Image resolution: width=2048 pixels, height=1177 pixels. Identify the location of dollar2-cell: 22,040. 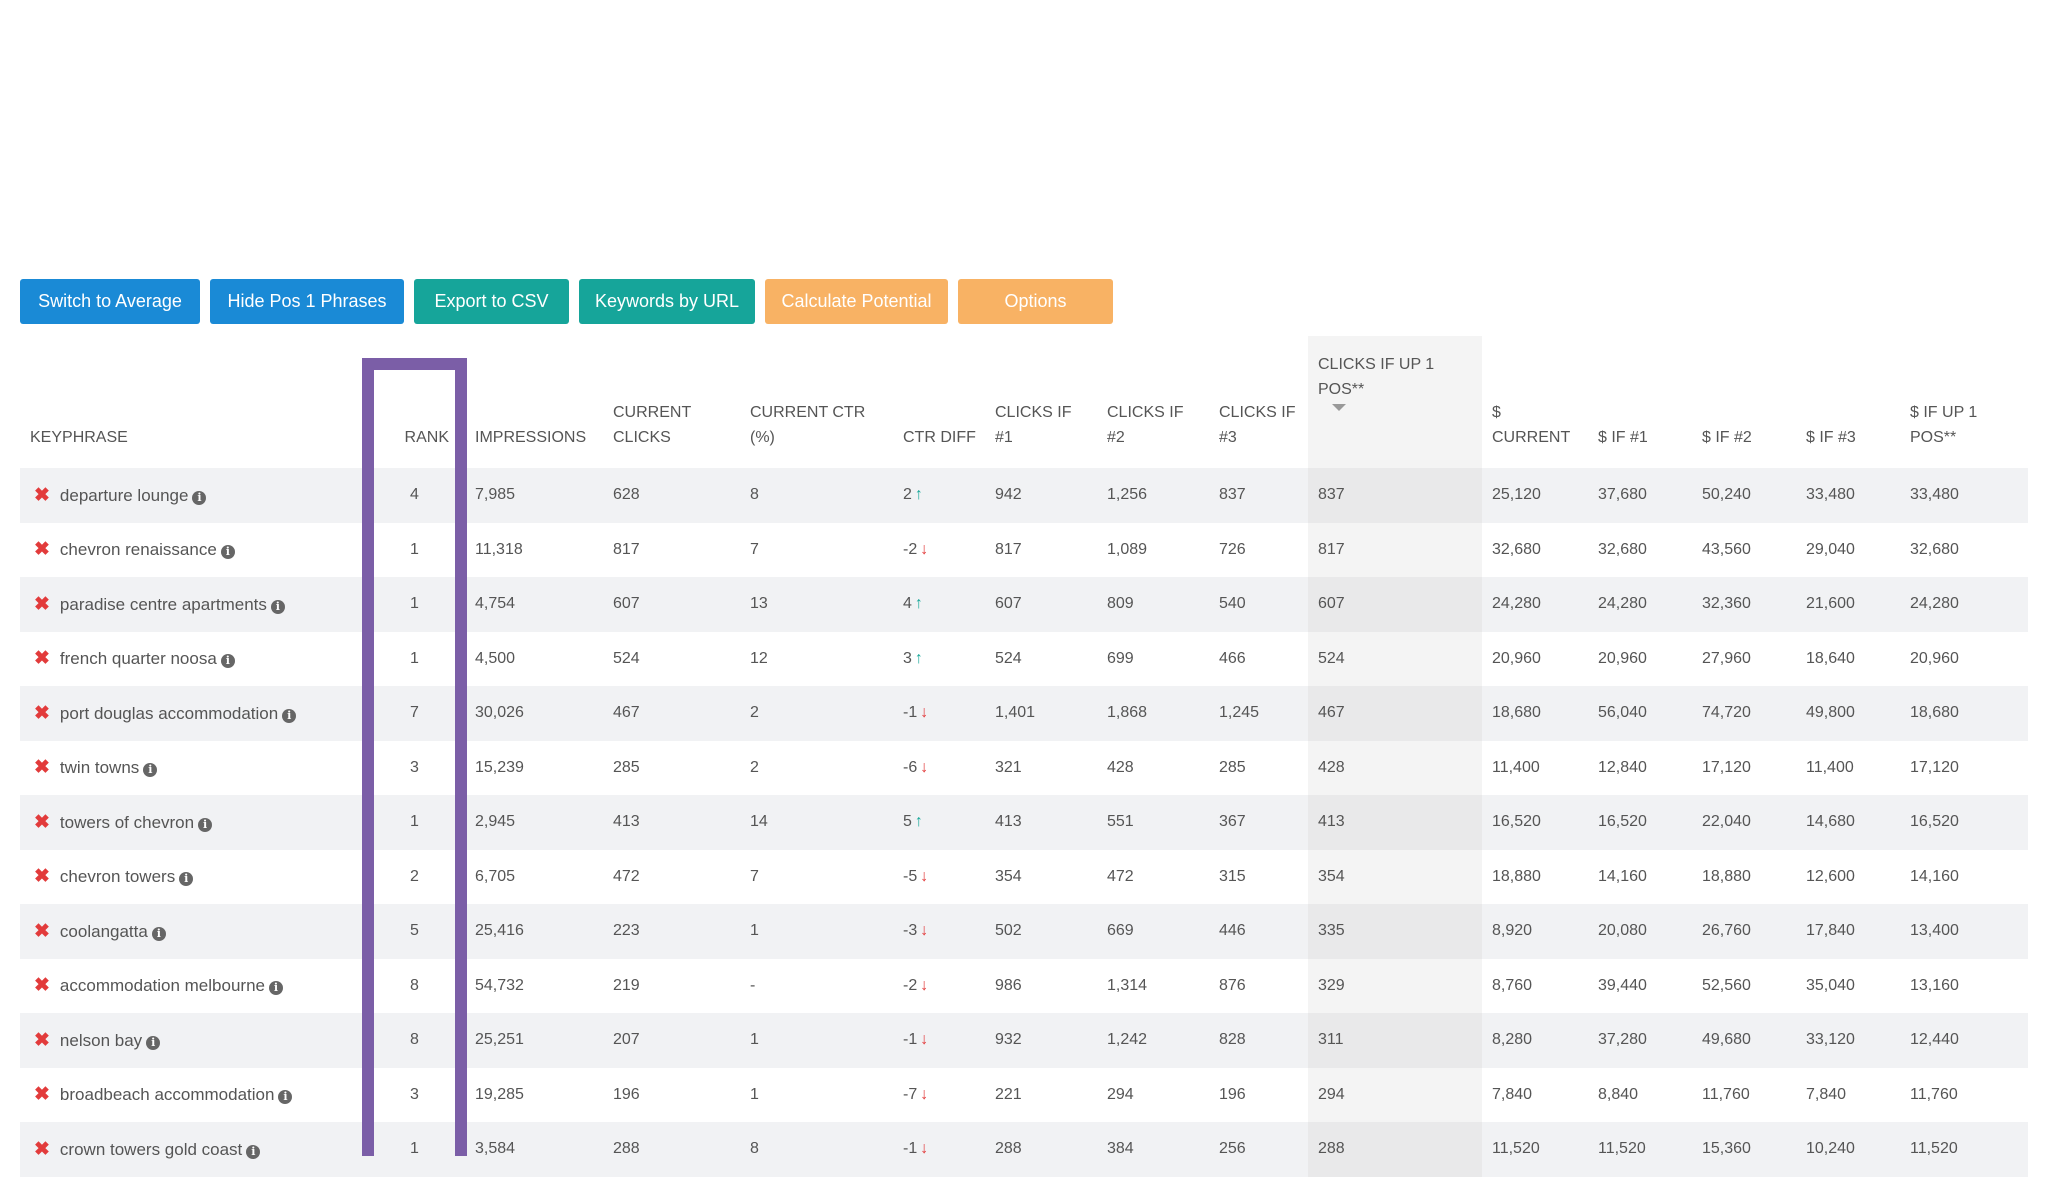
(1744, 822).